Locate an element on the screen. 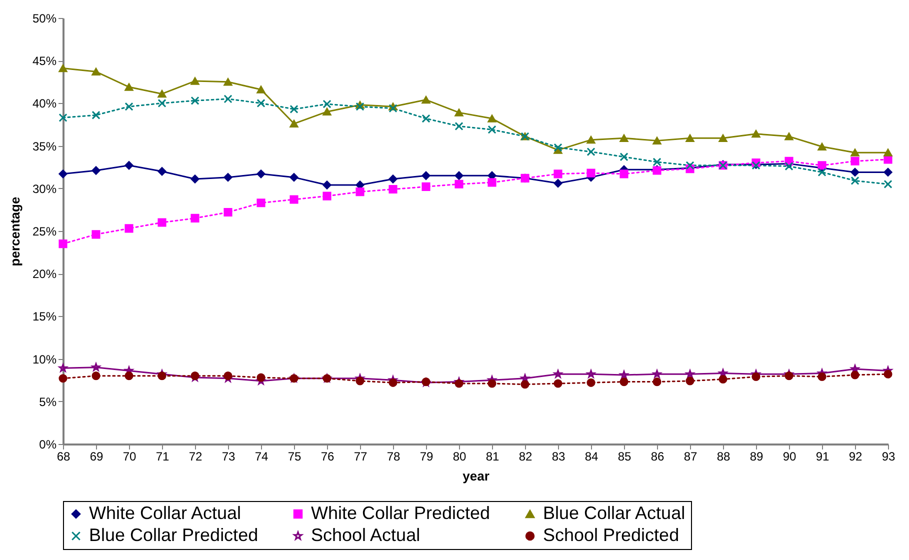  y-tick-label: 25% is located at coordinates (44, 231).